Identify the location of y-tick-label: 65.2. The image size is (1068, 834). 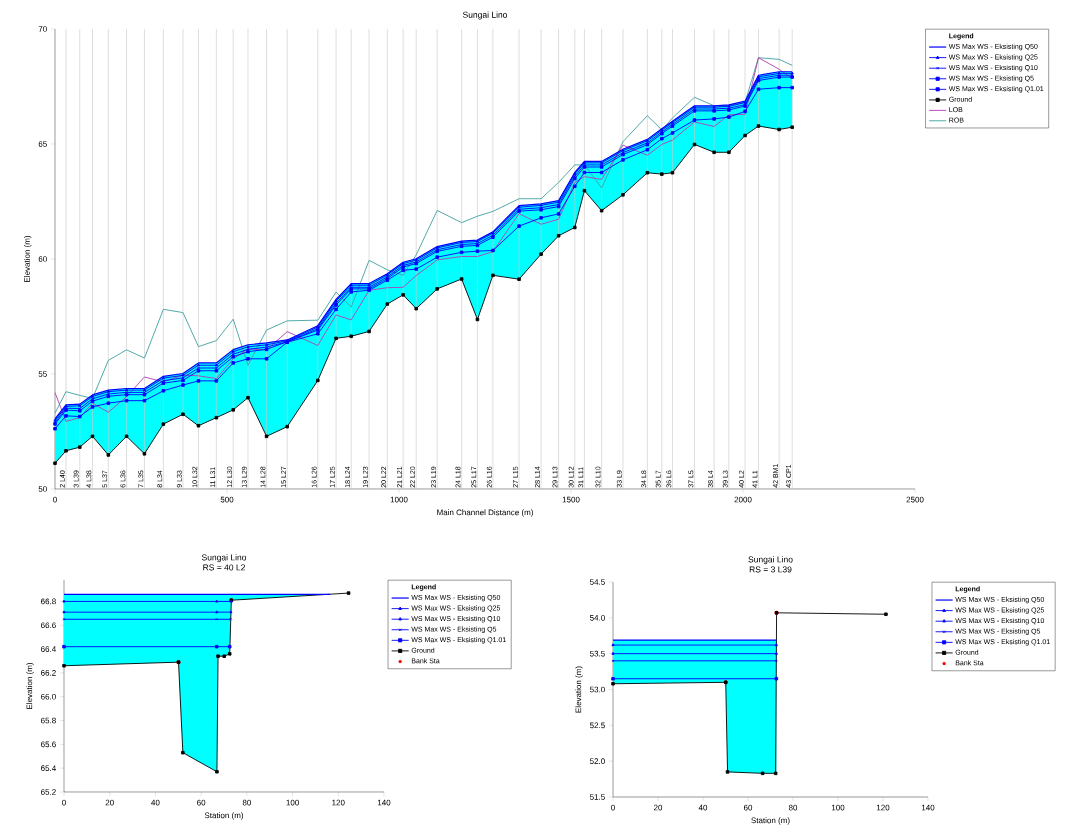
(48, 792).